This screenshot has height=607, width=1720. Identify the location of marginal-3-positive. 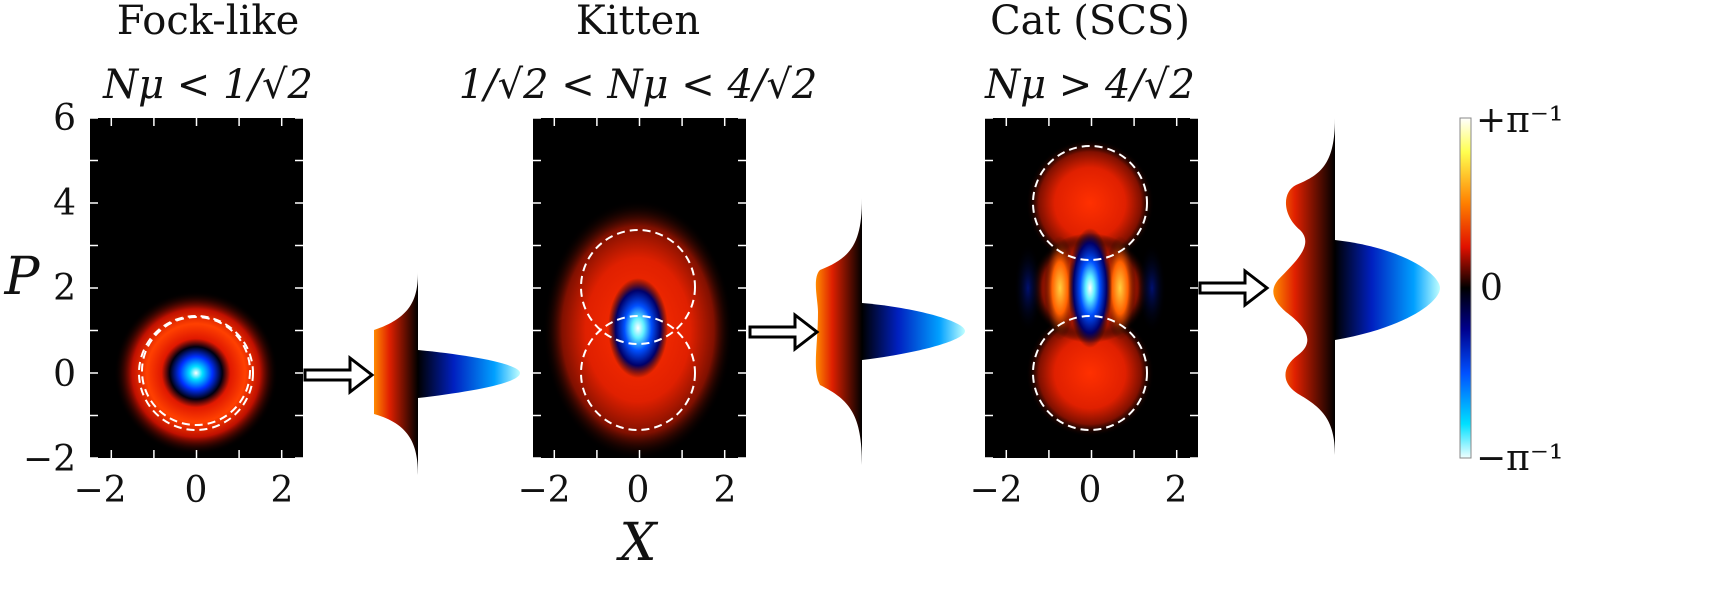
(1304, 286).